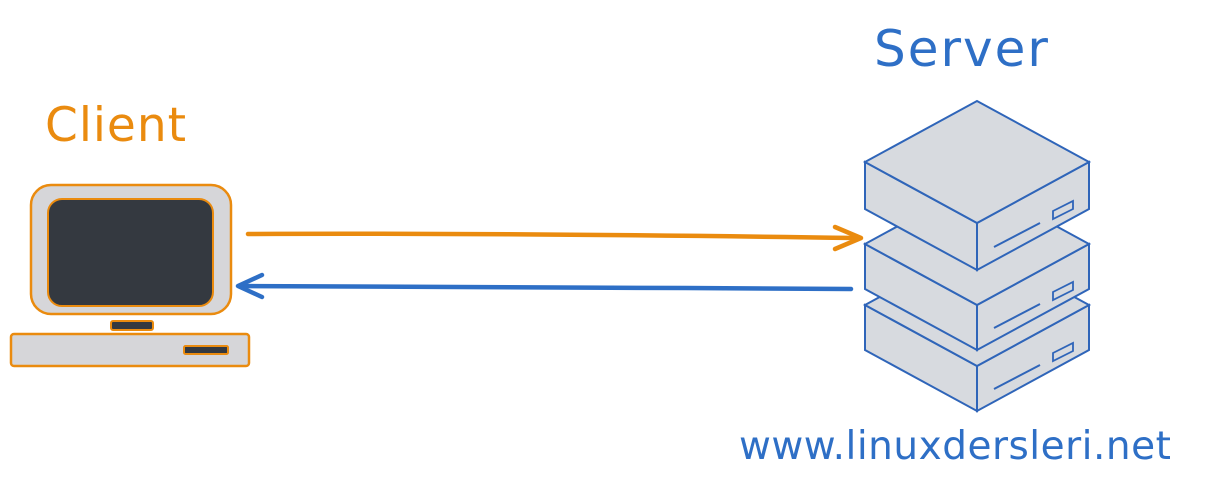 This screenshot has width=1212, height=491. What do you see at coordinates (544, 286) in the screenshot?
I see `arrow-left-icon` at bounding box center [544, 286].